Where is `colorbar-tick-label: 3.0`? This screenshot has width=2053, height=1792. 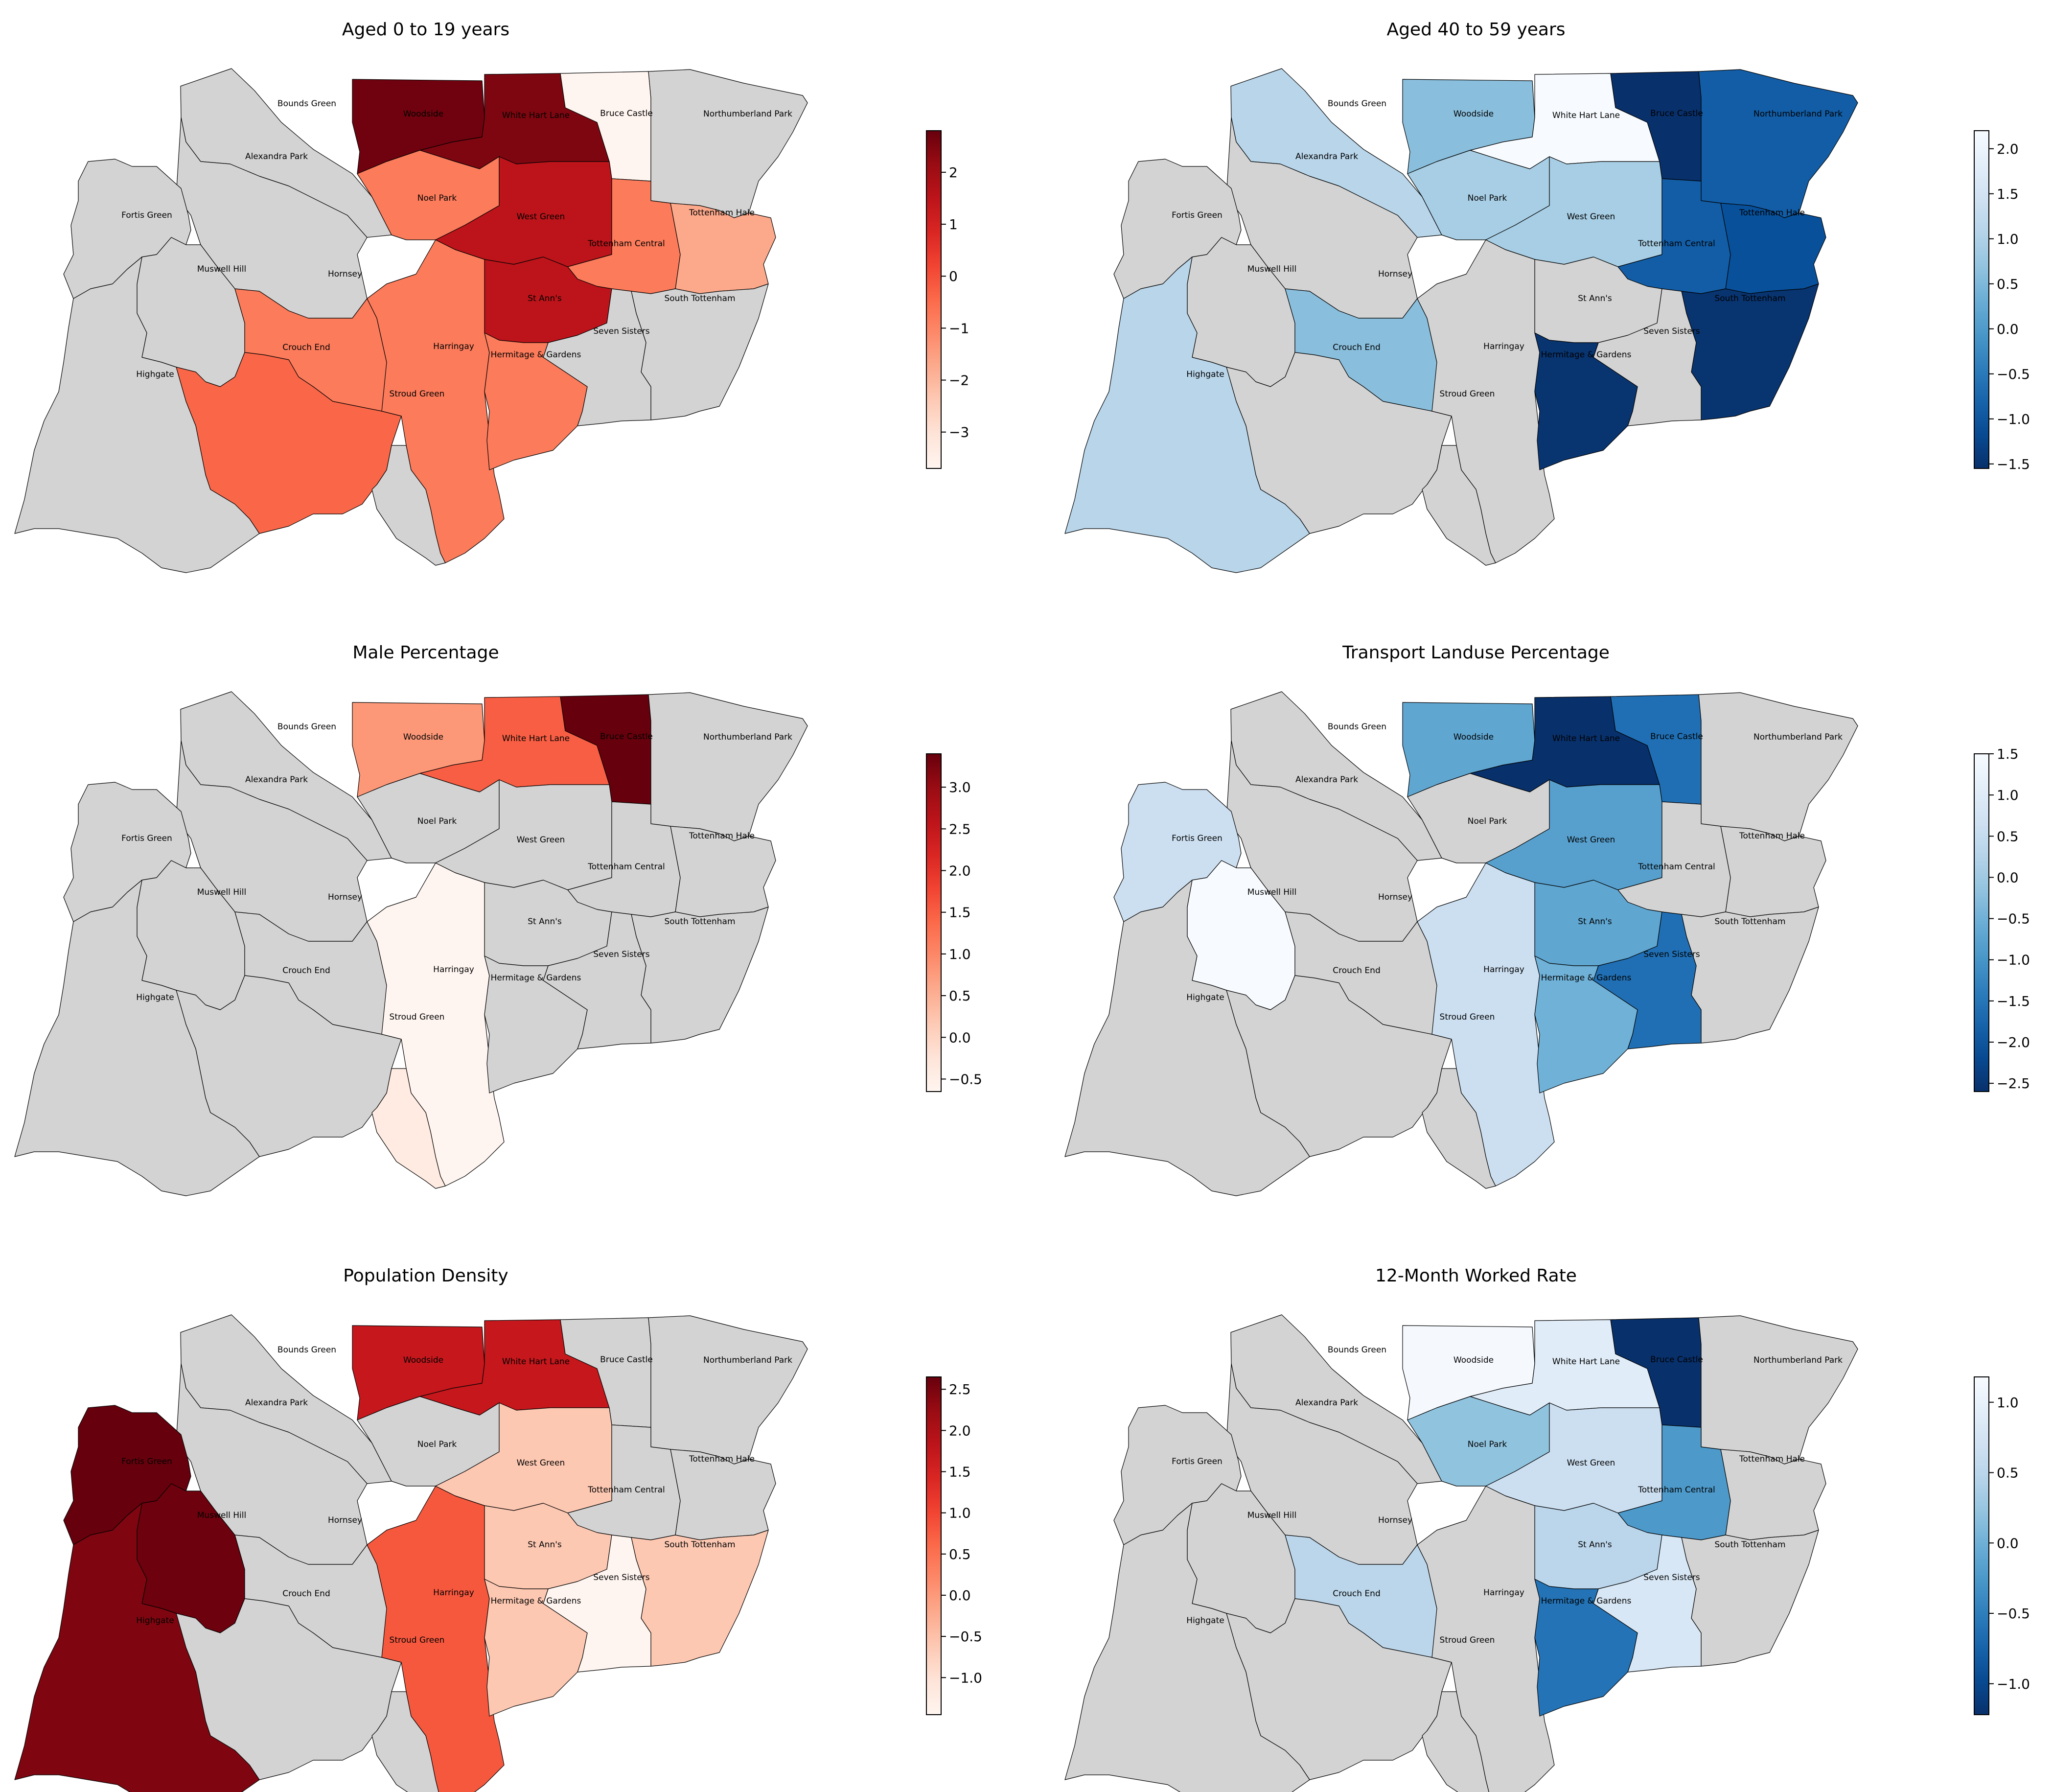 colorbar-tick-label: 3.0 is located at coordinates (960, 787).